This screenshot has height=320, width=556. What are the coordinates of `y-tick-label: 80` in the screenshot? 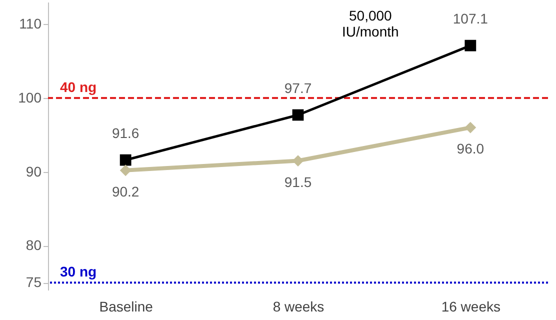 It's located at (34, 245).